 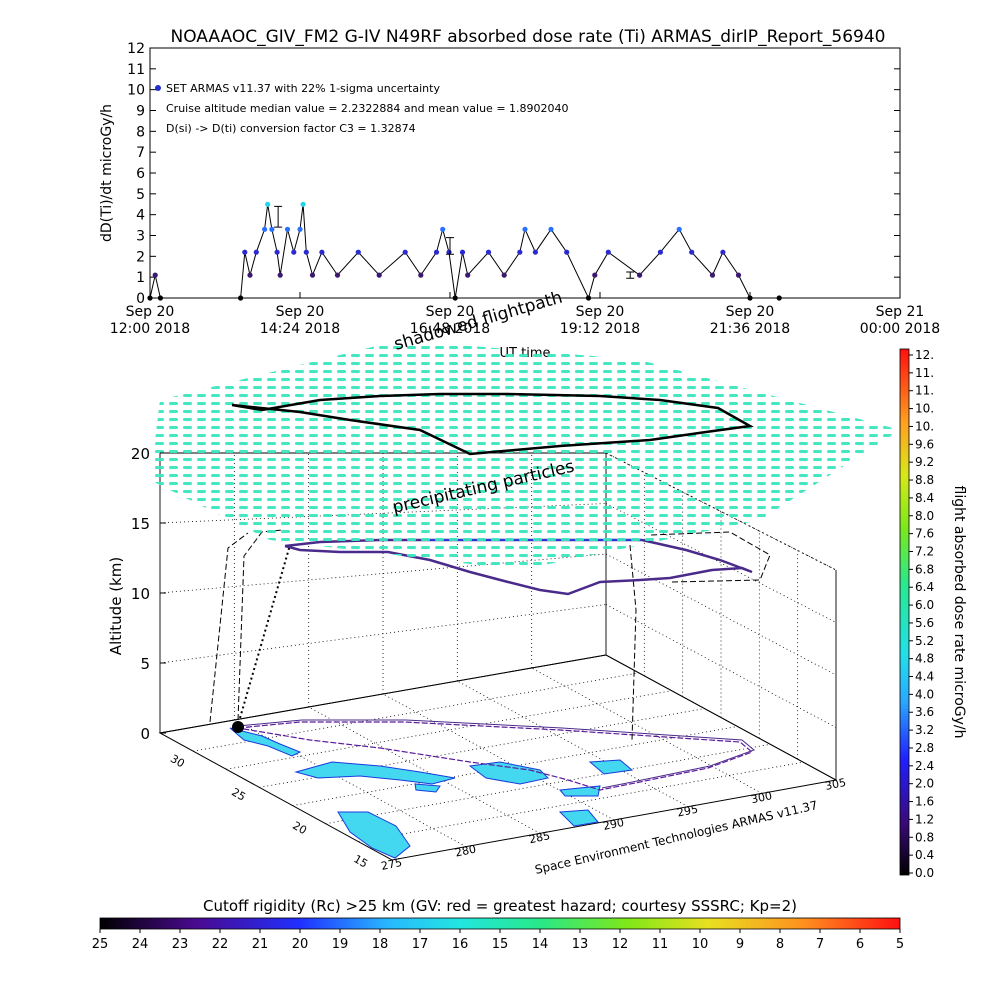 What do you see at coordinates (924, 819) in the screenshot?
I see `dose-colorbar-tick-label: 1.2` at bounding box center [924, 819].